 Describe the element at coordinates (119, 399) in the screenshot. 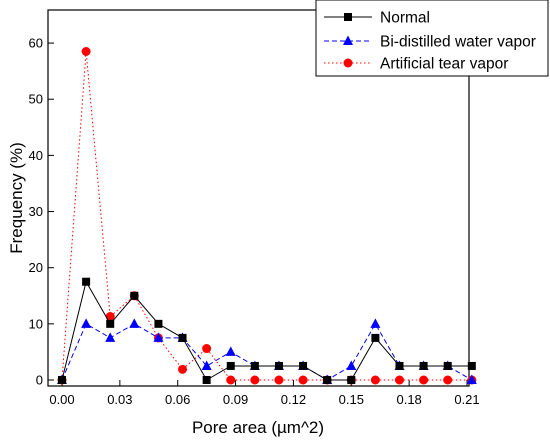

I see `x-tick-label: 0.03` at that location.